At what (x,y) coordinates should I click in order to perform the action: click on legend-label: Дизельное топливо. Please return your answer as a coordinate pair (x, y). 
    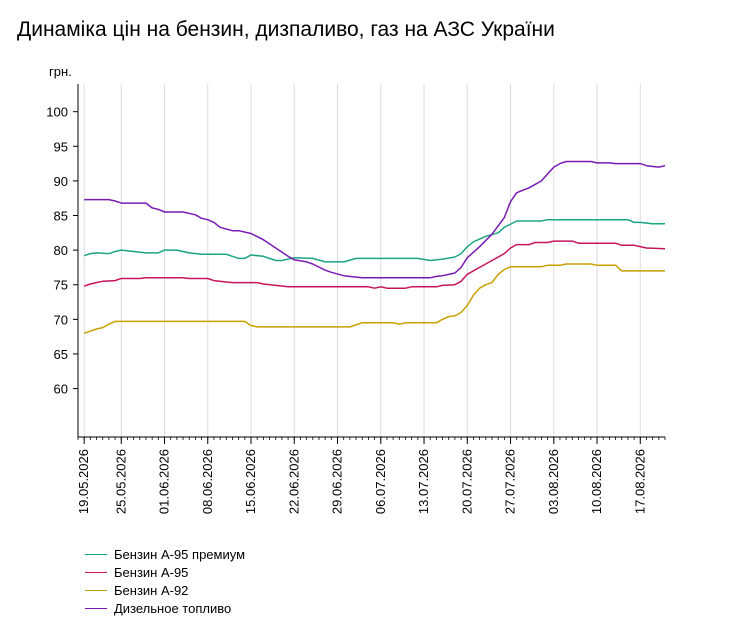
    Looking at the image, I should click on (173, 608).